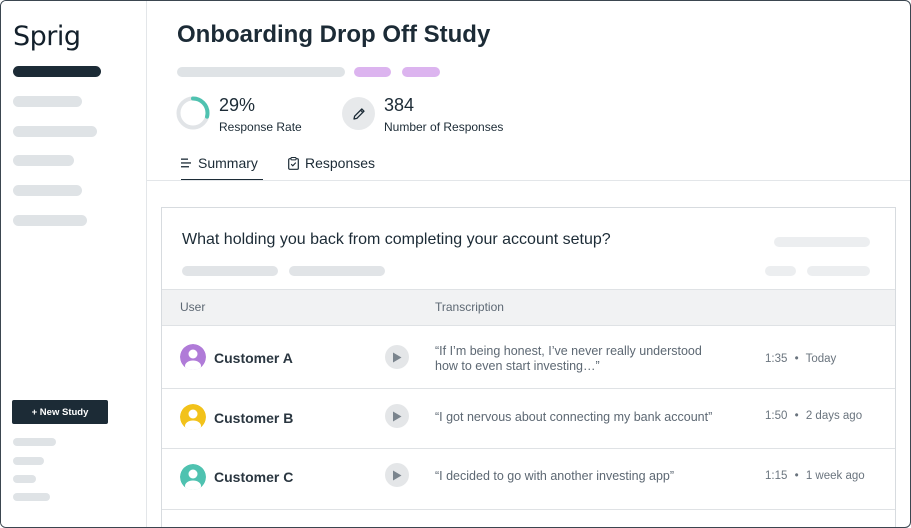 The image size is (911, 528). Describe the element at coordinates (228, 163) in the screenshot. I see `tab-label: Summary` at that location.